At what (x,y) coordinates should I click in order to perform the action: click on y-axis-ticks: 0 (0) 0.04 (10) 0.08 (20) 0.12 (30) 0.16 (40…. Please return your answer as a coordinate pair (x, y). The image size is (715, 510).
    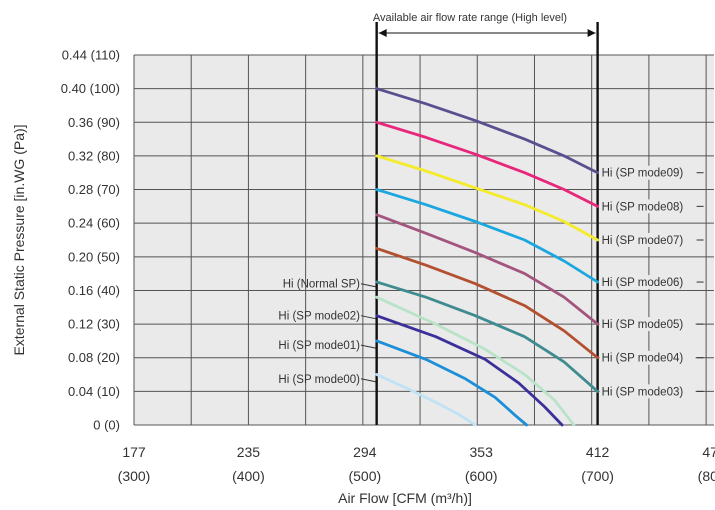
    Looking at the image, I should click on (90, 240).